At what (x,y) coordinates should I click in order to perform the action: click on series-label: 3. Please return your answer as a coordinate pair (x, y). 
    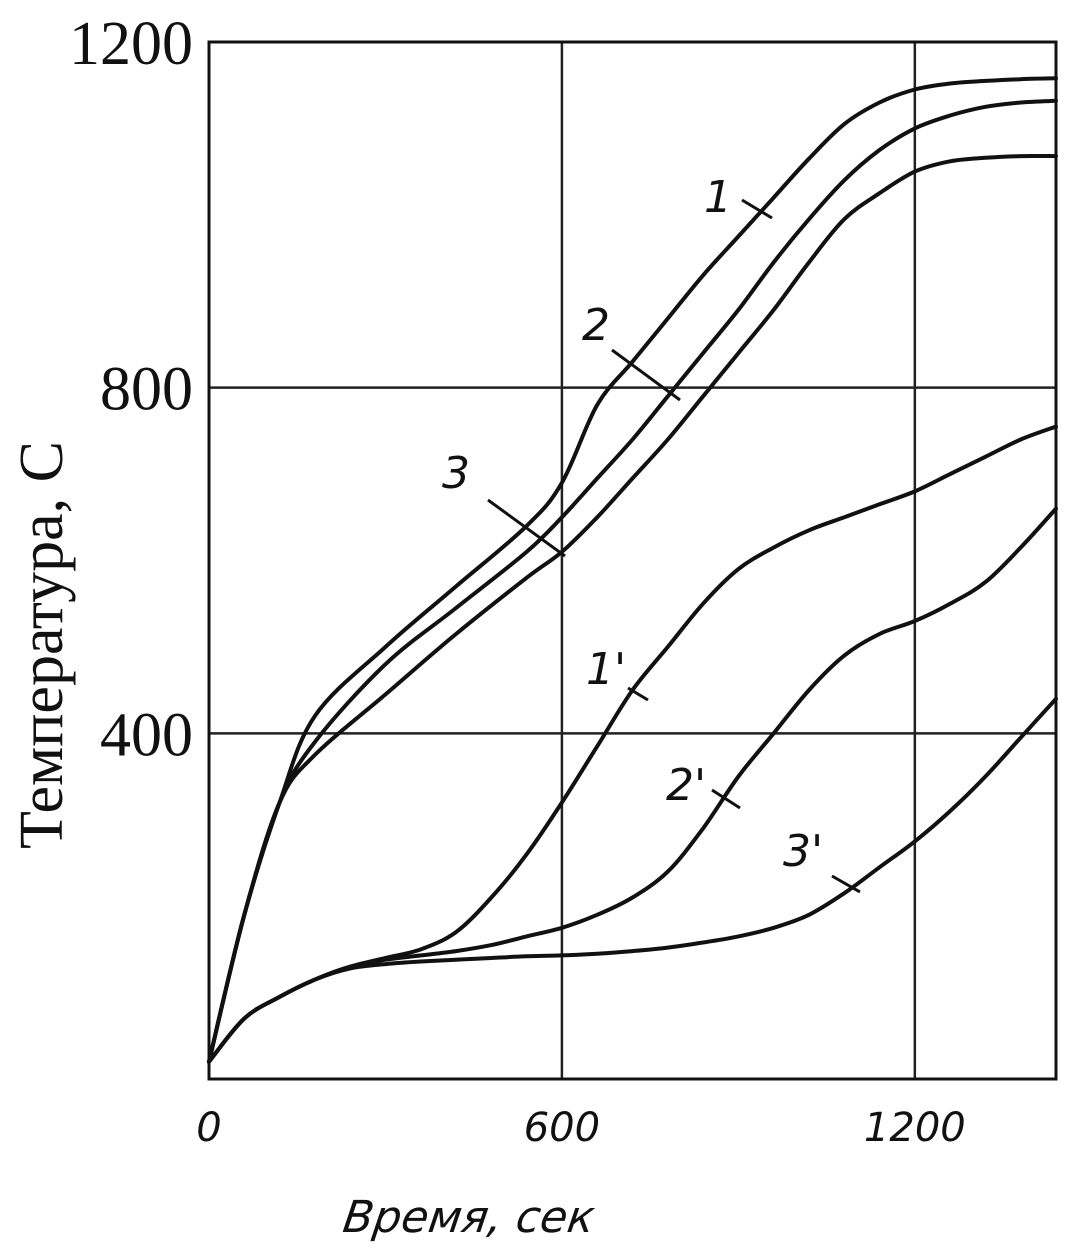
    Looking at the image, I should click on (456, 473).